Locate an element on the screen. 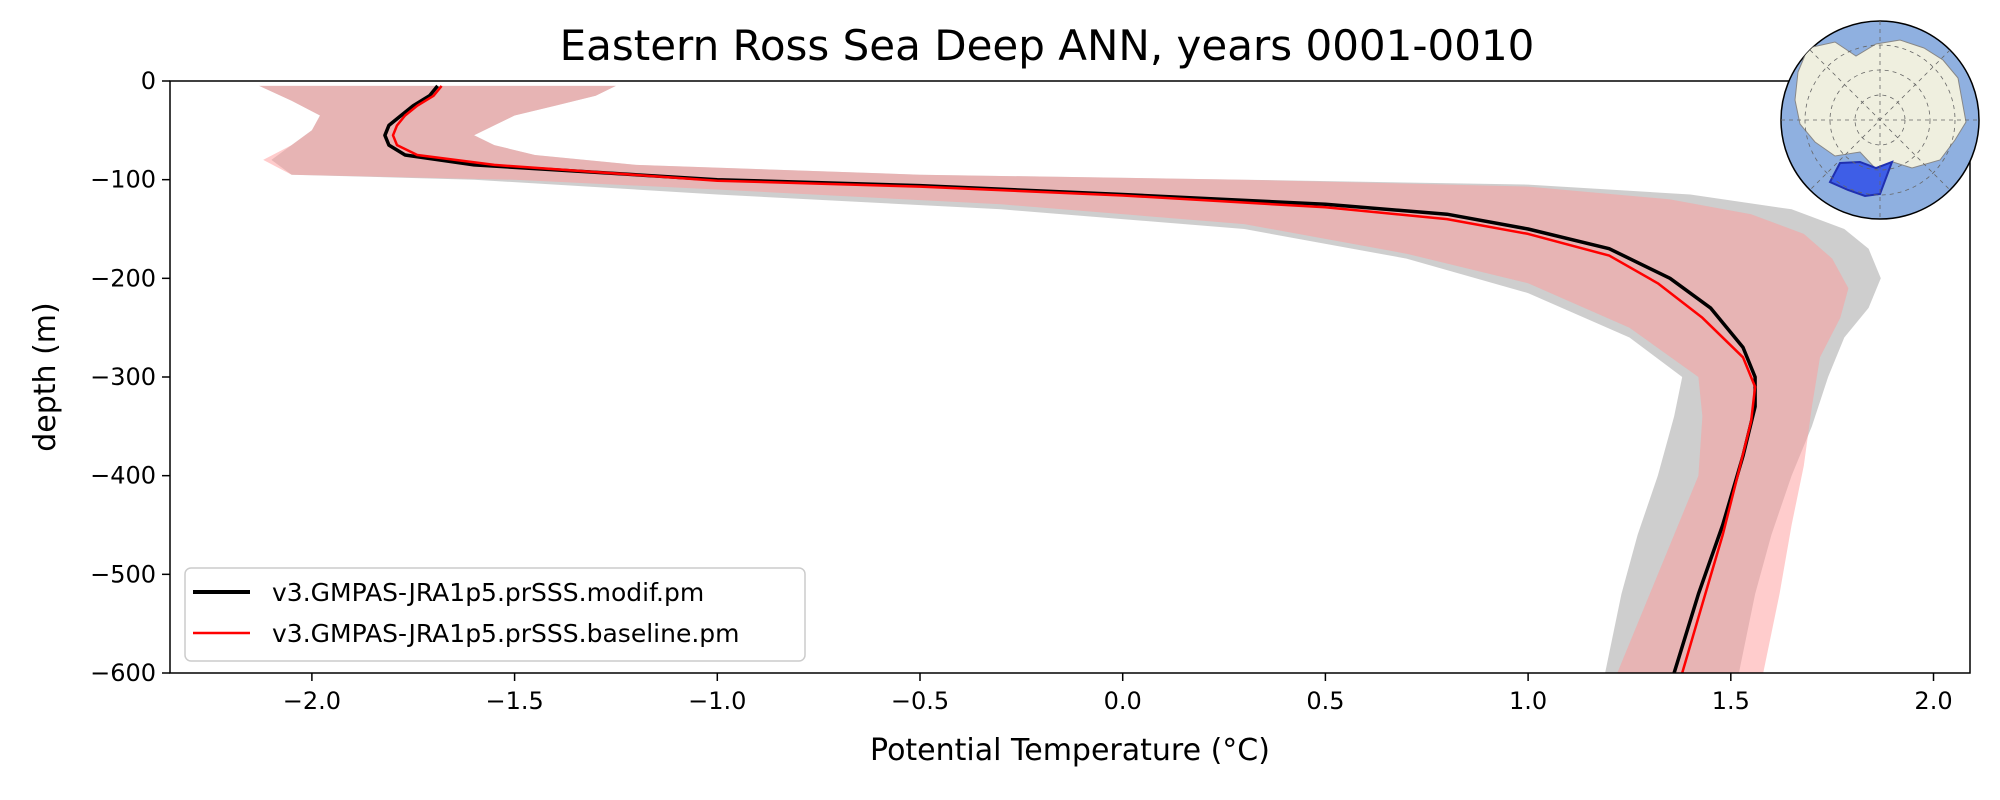 The height and width of the screenshot is (800, 2000). x-axis-ticks: −2.0 −1.5 −1.0 −0.5 0.0 0.5 1.0 1.5 2.0 is located at coordinates (1118, 694).